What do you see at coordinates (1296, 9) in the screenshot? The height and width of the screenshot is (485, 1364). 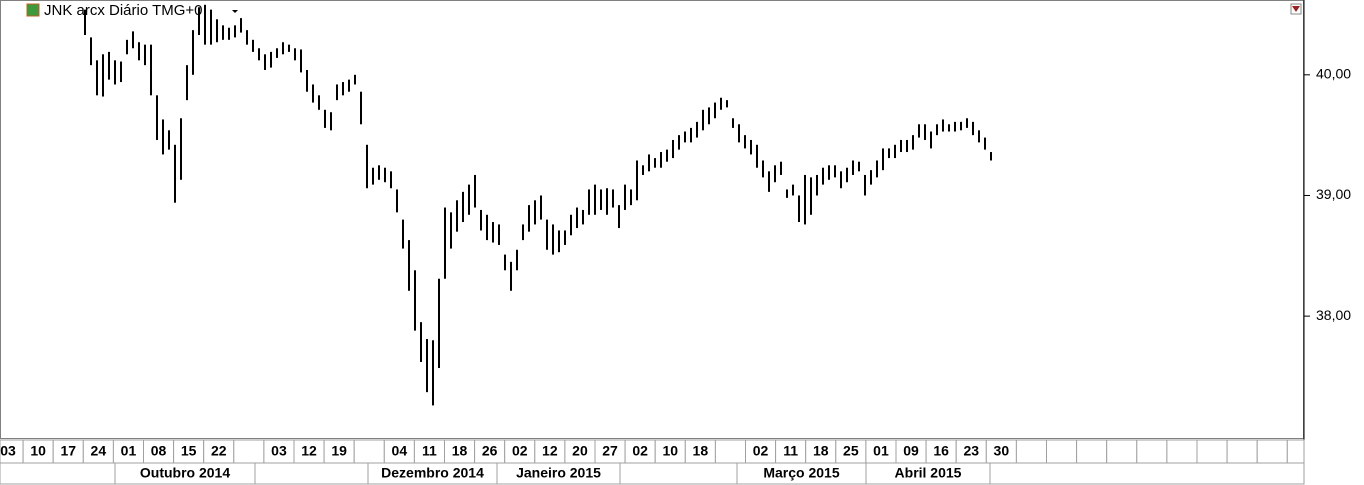 I see `close-icon` at bounding box center [1296, 9].